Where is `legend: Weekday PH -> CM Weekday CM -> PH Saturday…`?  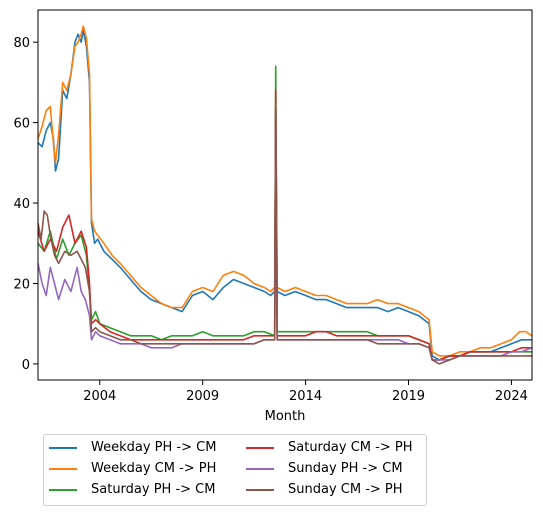
legend: Weekday PH -> CM Weekday CM -> PH Saturday… is located at coordinates (235, 470).